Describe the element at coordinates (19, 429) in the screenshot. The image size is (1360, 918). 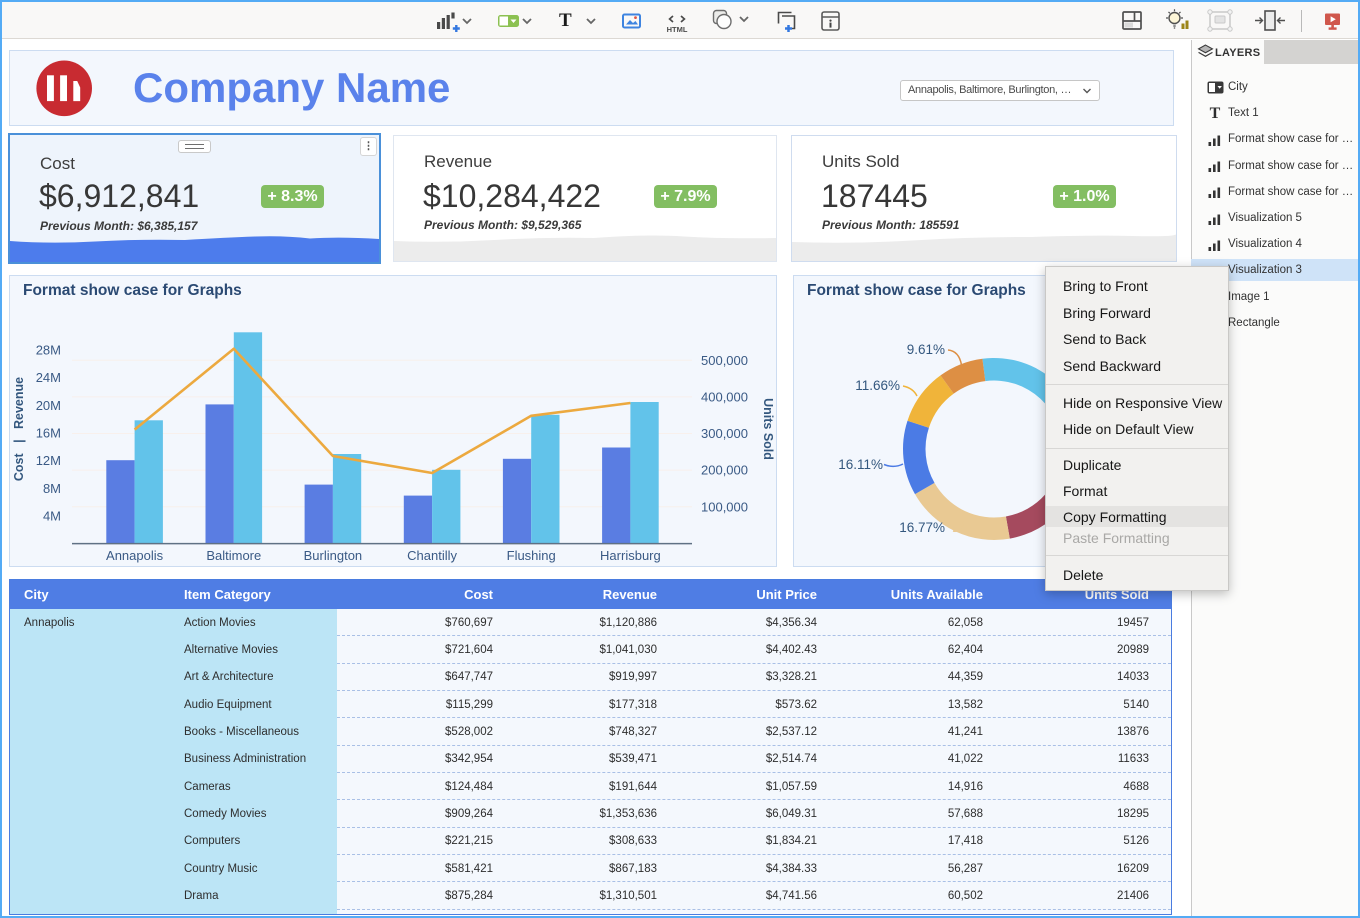
I see `svg-text: Cost | Revenue` at that location.